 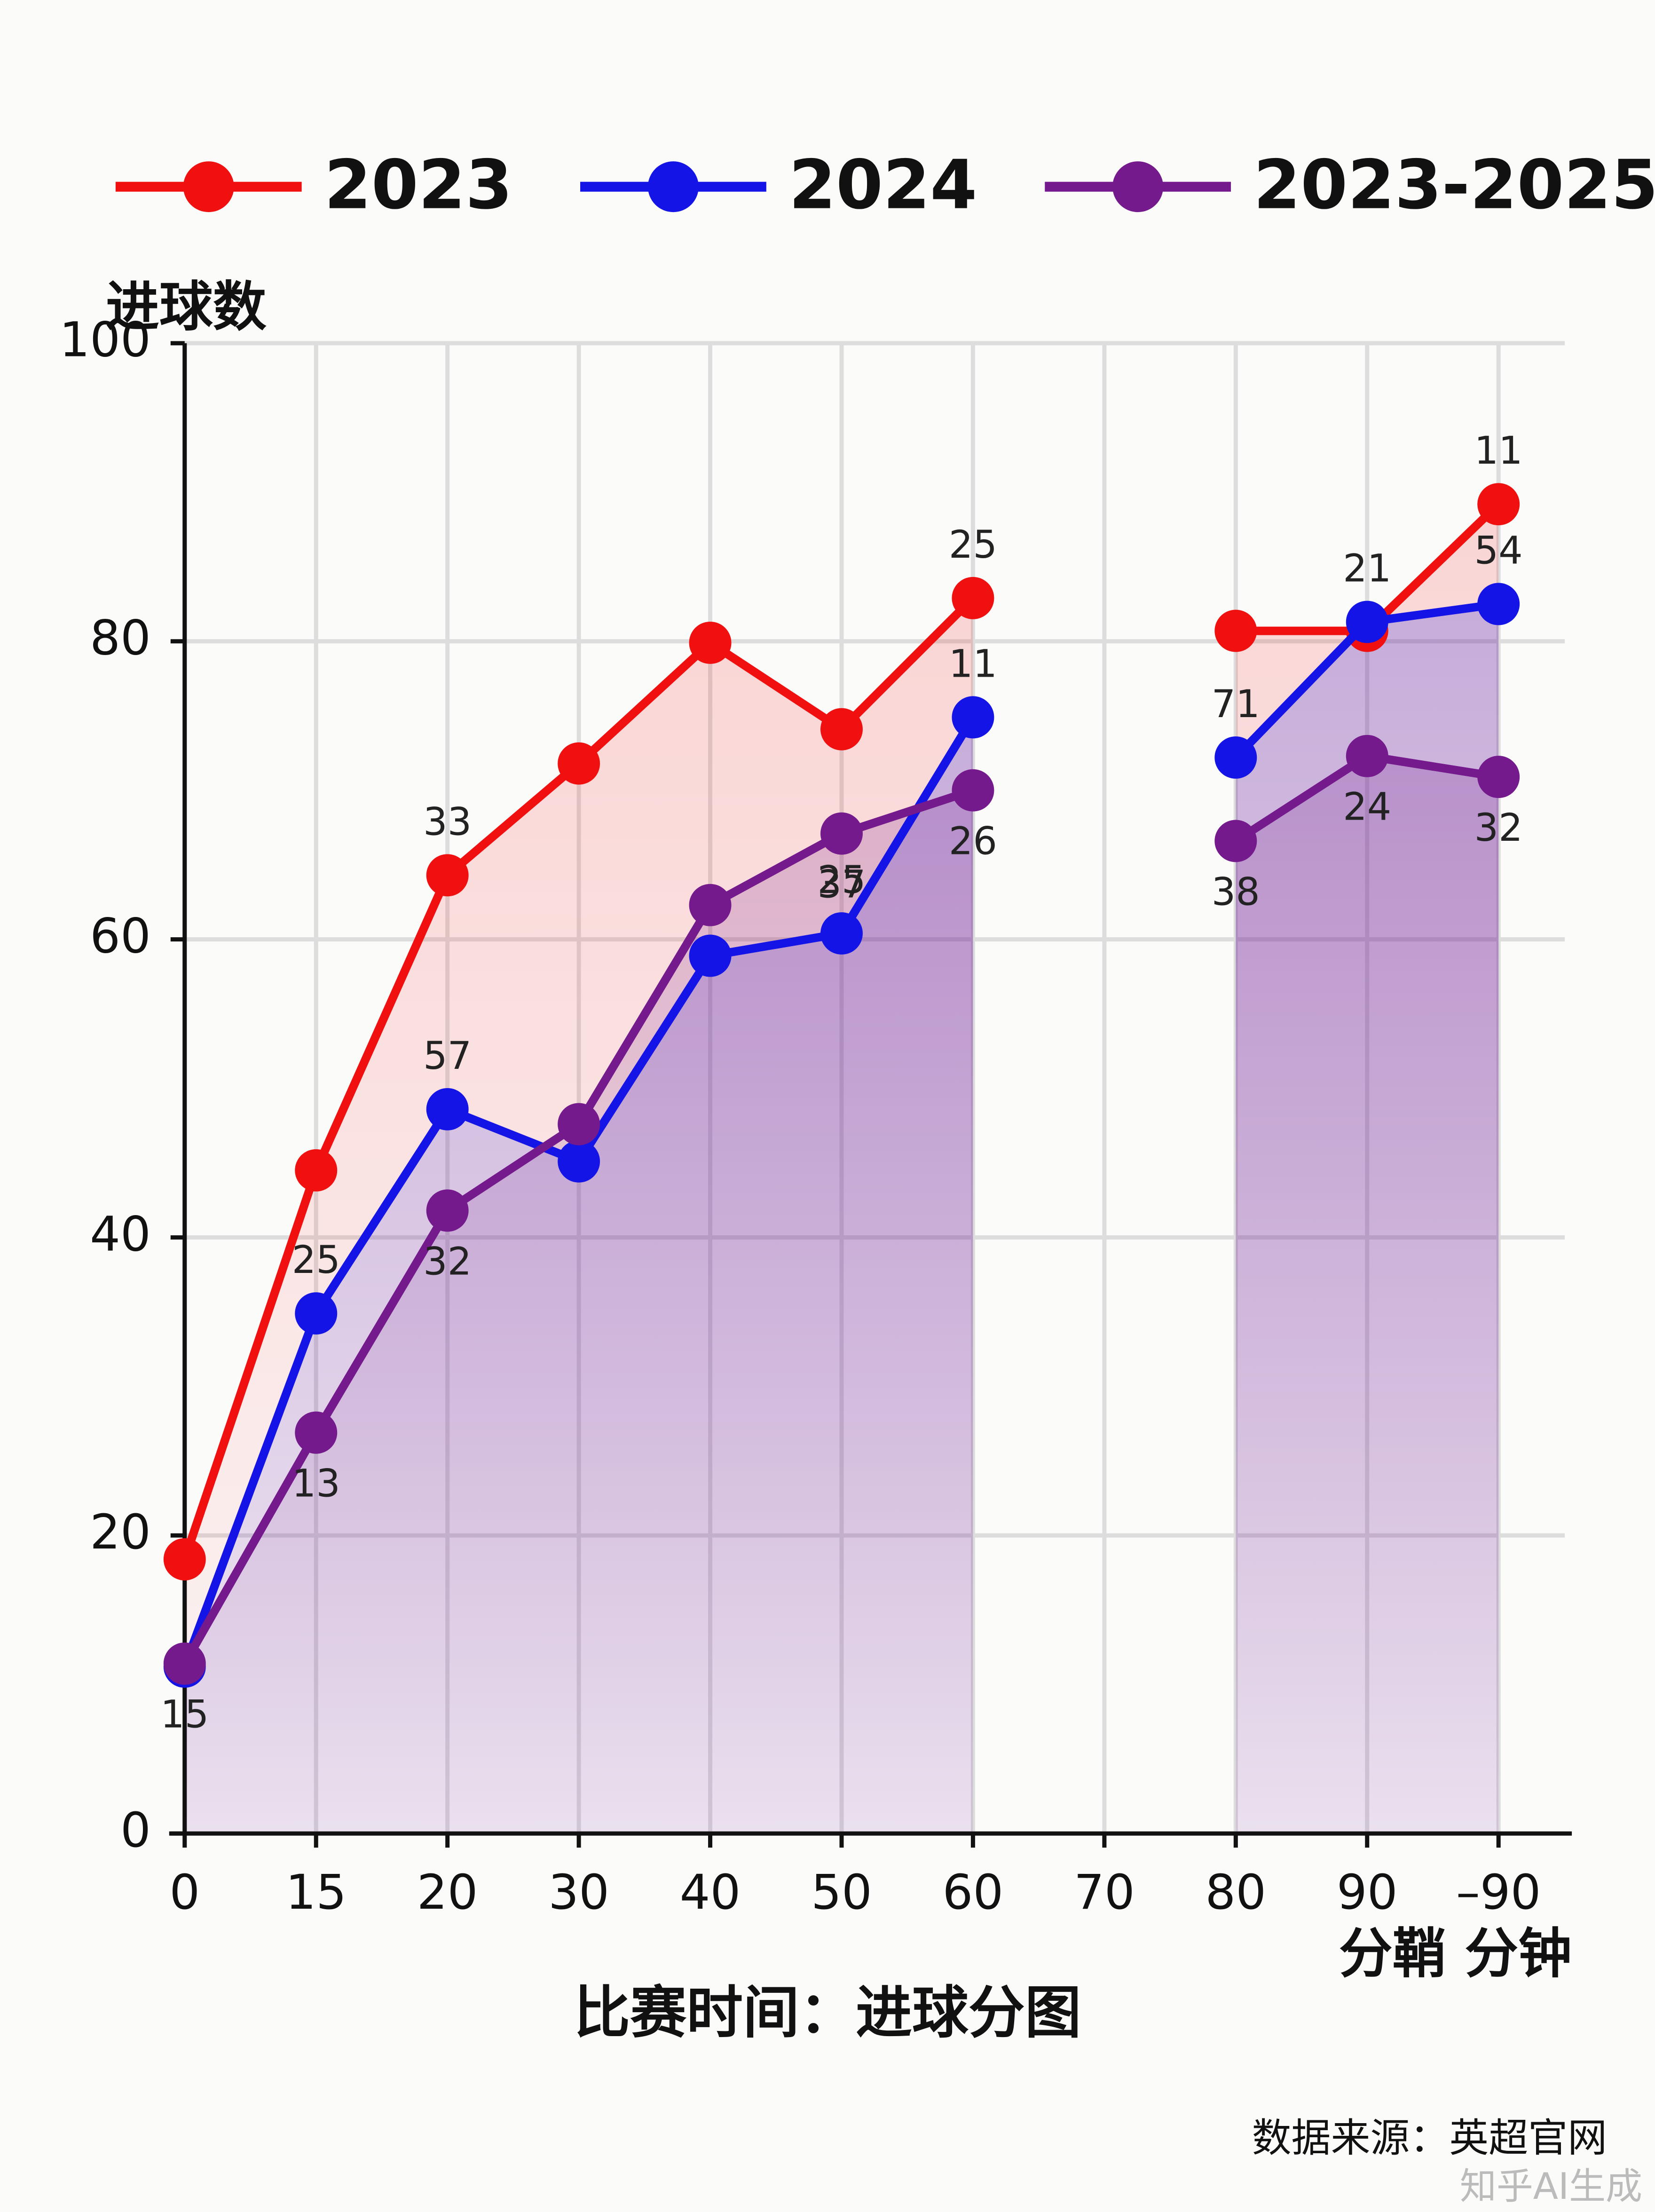 I want to click on point-label: 21, so click(x=1367, y=569).